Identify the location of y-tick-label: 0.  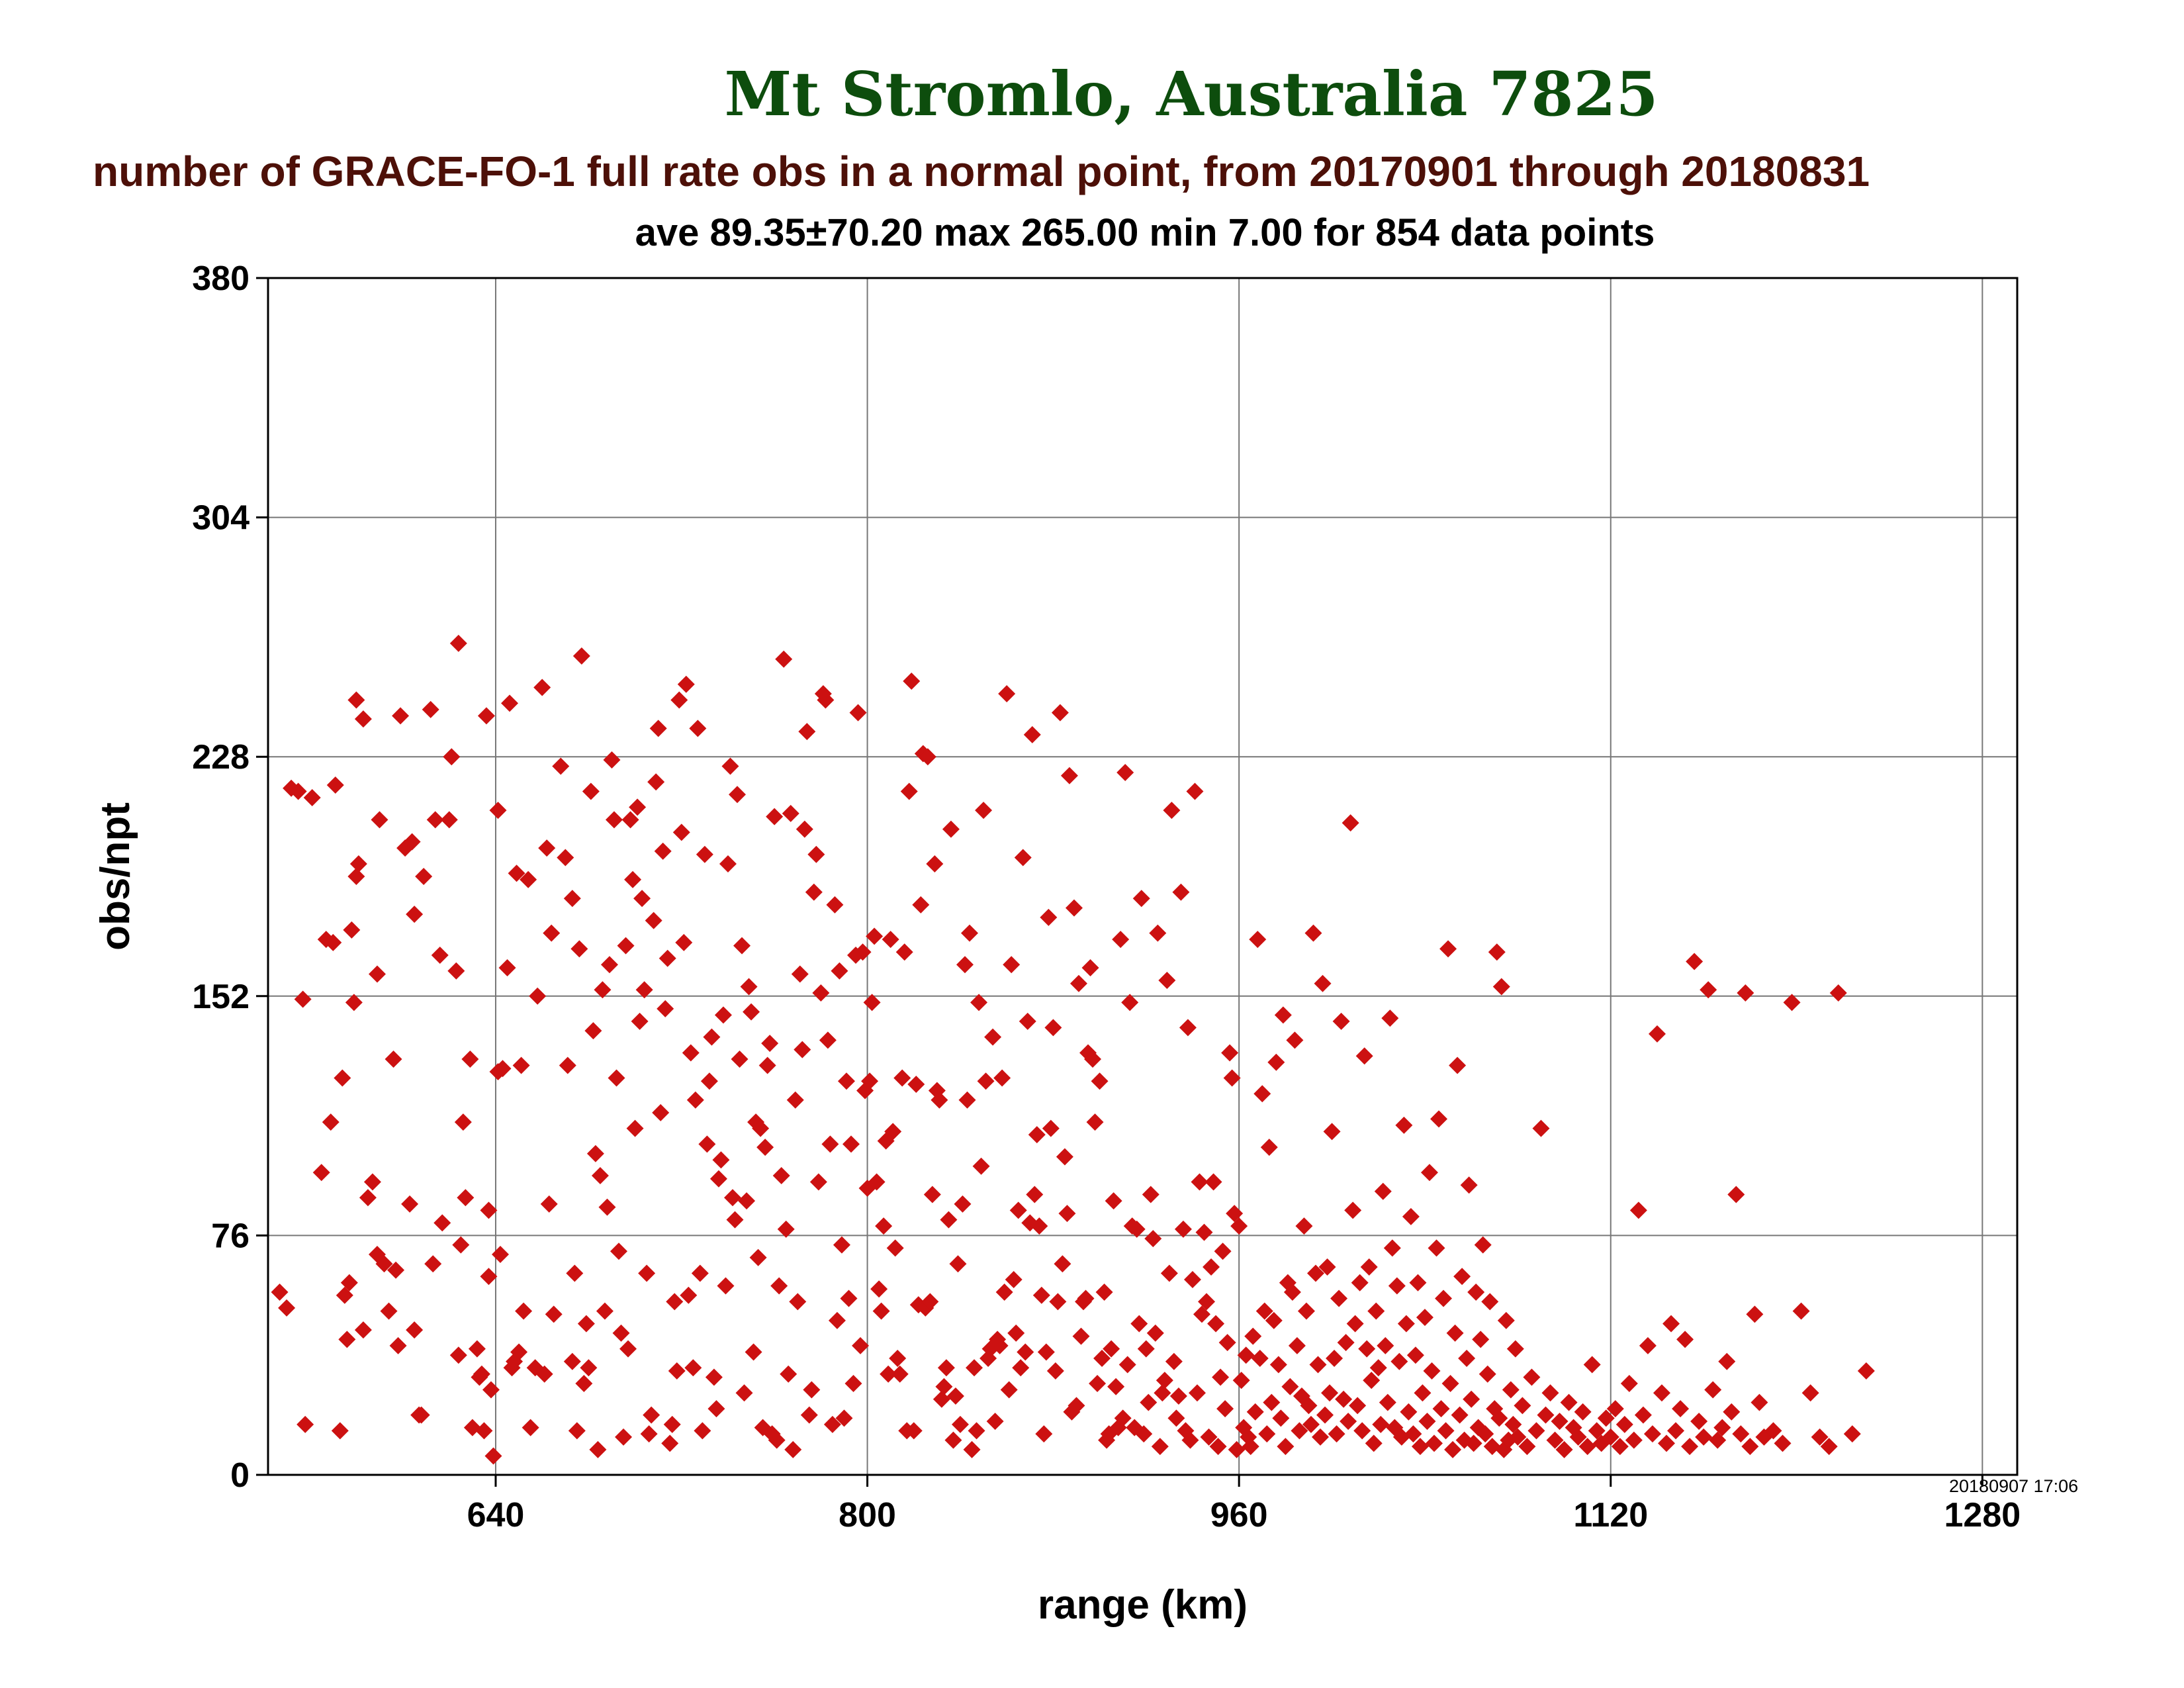
(240, 1475).